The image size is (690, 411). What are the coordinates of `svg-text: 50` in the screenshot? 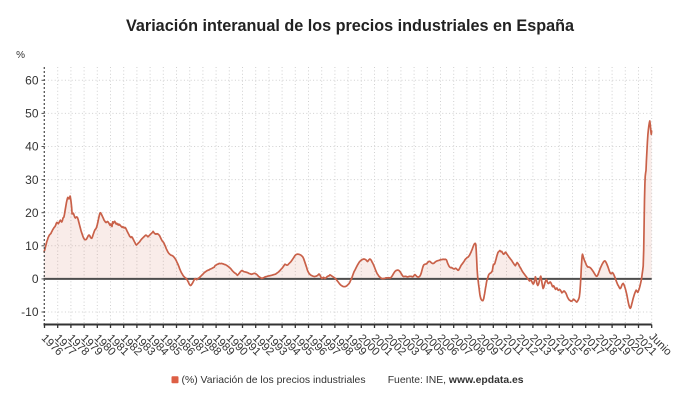 It's located at (32, 114).